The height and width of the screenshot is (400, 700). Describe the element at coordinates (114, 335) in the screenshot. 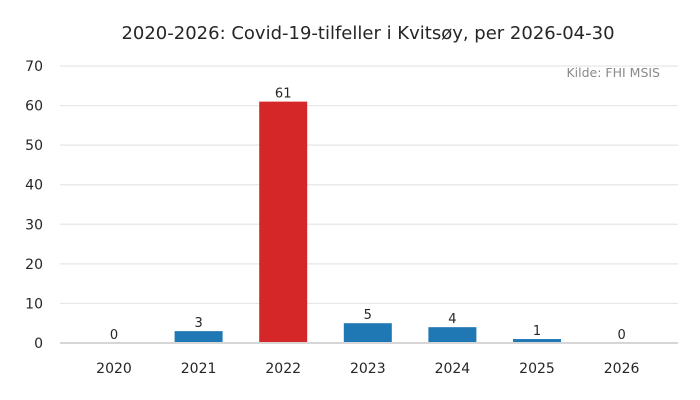

I see `data-label-2020: 0` at that location.